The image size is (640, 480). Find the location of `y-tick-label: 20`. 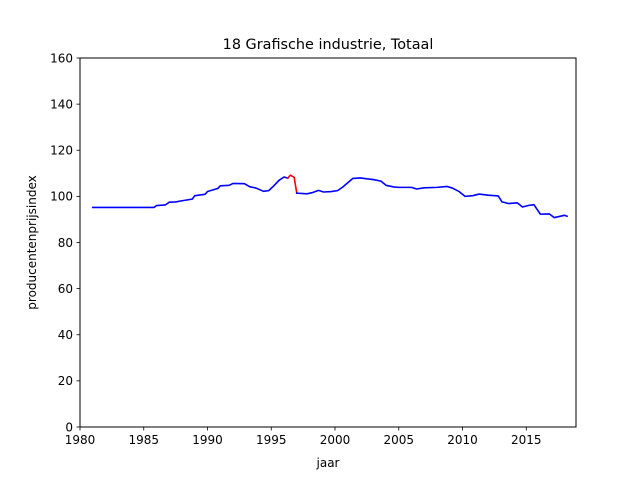

y-tick-label: 20 is located at coordinates (65, 381).